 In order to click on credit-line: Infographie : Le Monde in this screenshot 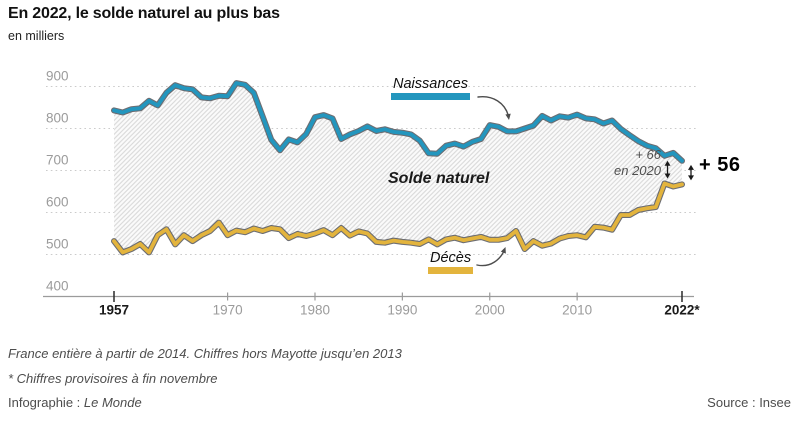, I will do `click(75, 402)`.